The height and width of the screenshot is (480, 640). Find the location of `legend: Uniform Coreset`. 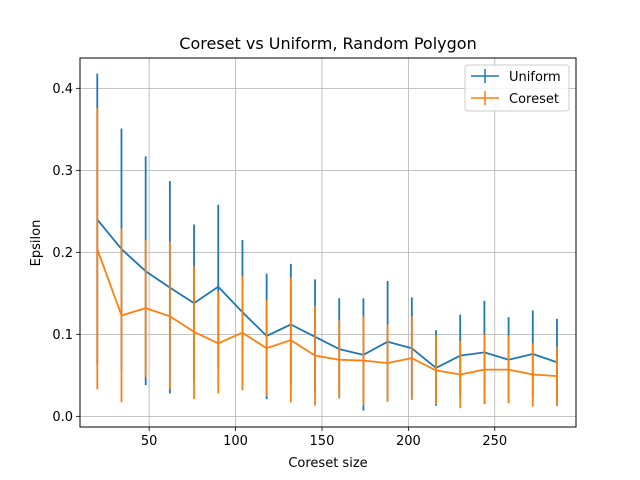

legend: Uniform Coreset is located at coordinates (517, 88).